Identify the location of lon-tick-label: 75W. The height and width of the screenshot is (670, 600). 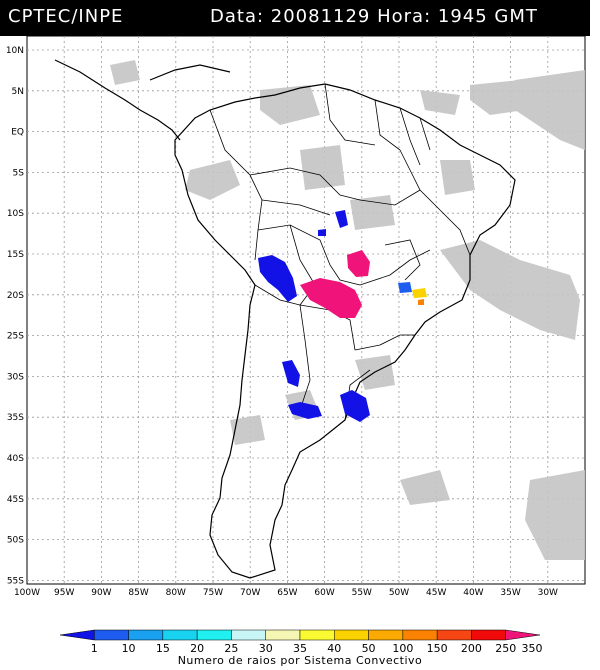
(213, 593).